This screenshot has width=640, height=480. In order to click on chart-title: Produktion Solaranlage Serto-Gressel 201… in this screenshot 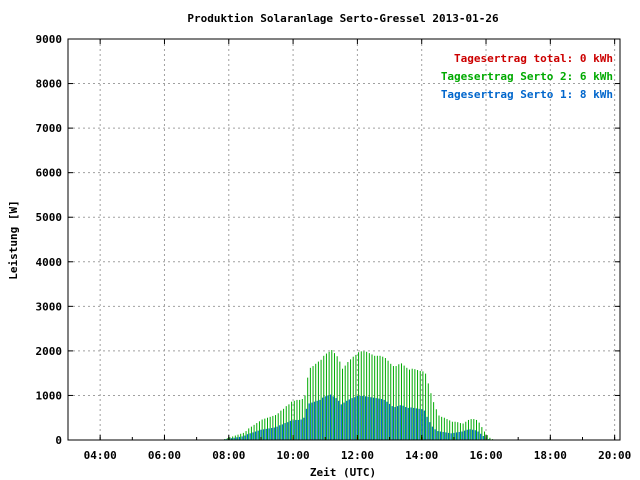, I will do `click(343, 18)`.